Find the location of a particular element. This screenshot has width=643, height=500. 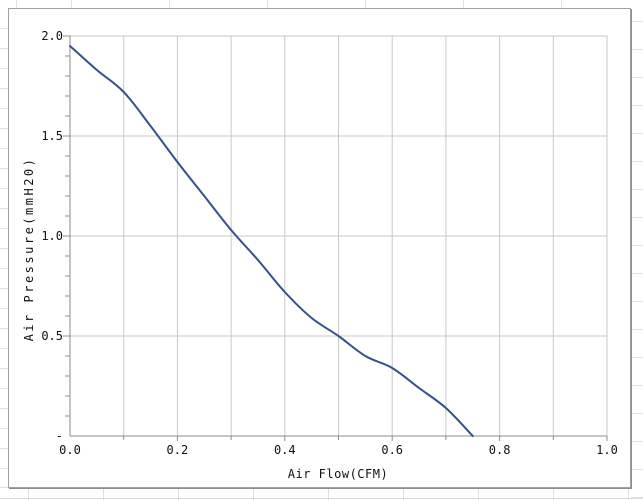

x-tick-label: 1.0 is located at coordinates (607, 450).